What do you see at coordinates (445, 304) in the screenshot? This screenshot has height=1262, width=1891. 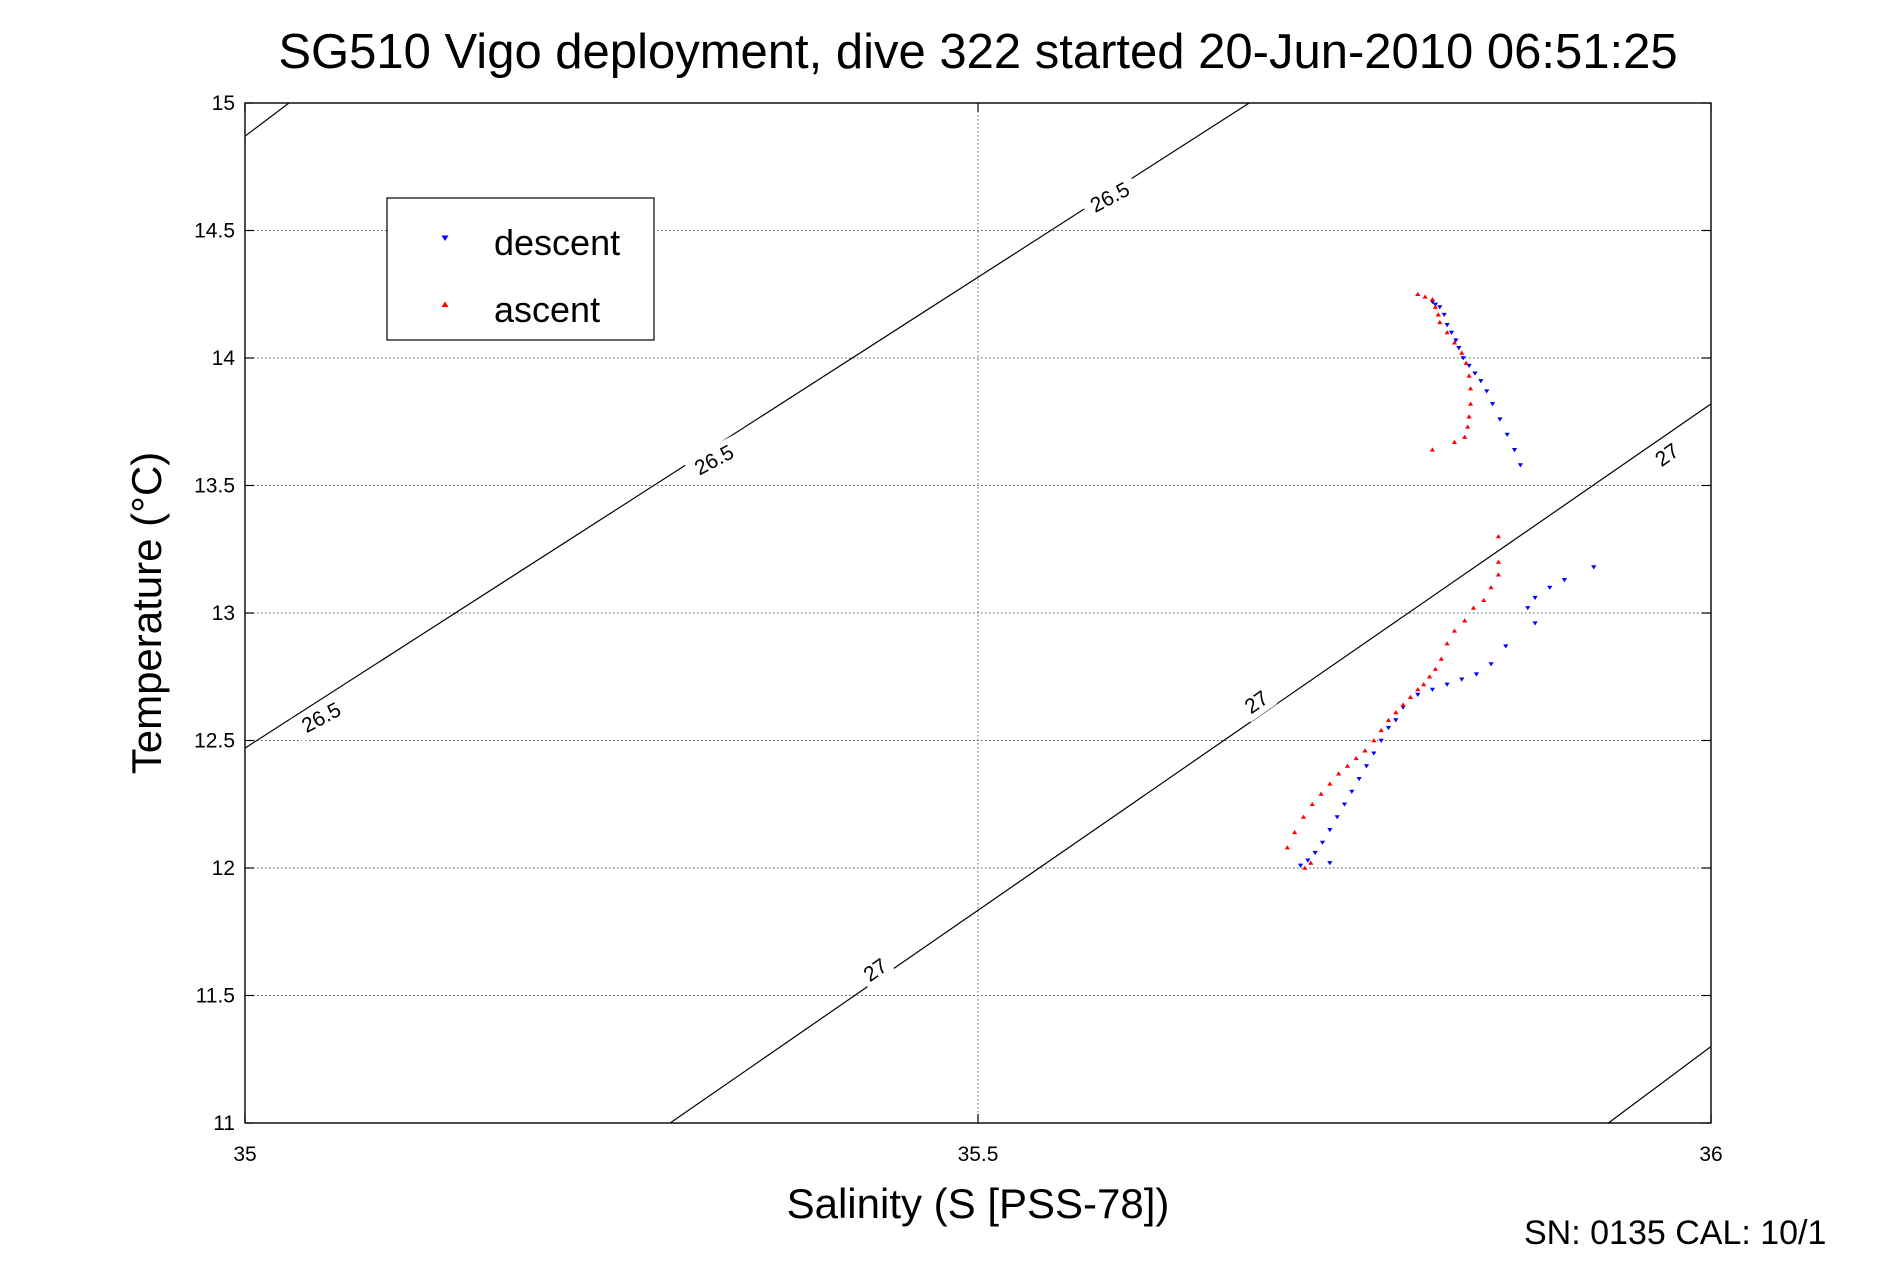 I see `legend-ascent-marker` at bounding box center [445, 304].